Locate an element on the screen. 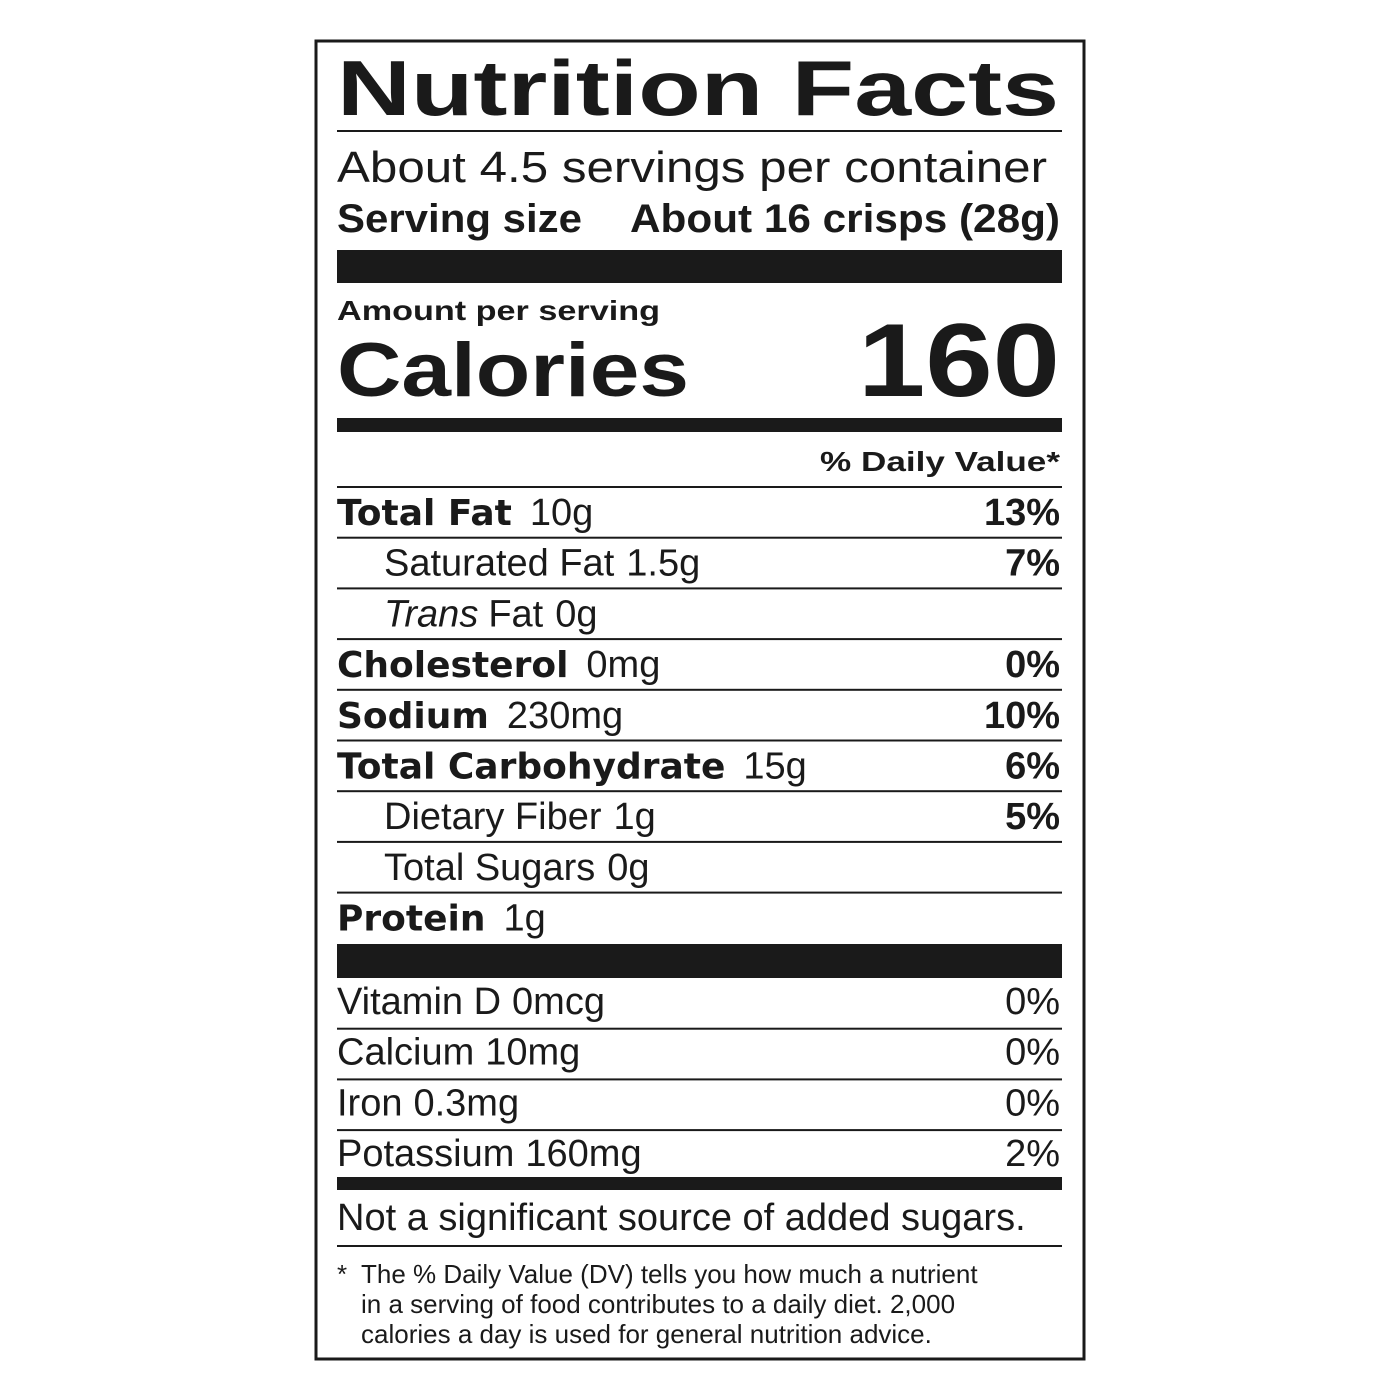 The height and width of the screenshot is (1400, 1400). vitamin-row: Iron 0.3mg is located at coordinates (428, 1103).